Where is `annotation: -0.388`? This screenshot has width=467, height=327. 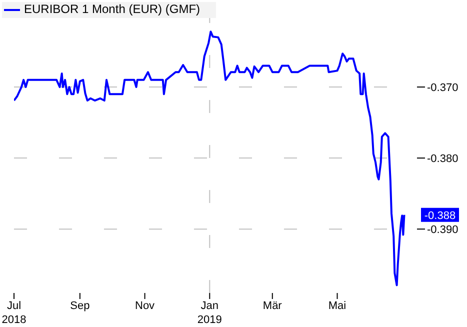 annotation: -0.388 is located at coordinates (440, 216).